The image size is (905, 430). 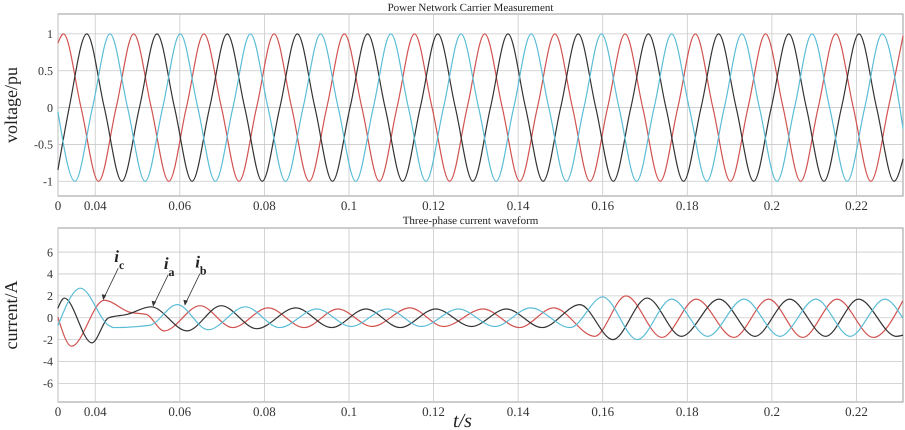 I want to click on y-tick-label: -1, so click(x=48, y=181).